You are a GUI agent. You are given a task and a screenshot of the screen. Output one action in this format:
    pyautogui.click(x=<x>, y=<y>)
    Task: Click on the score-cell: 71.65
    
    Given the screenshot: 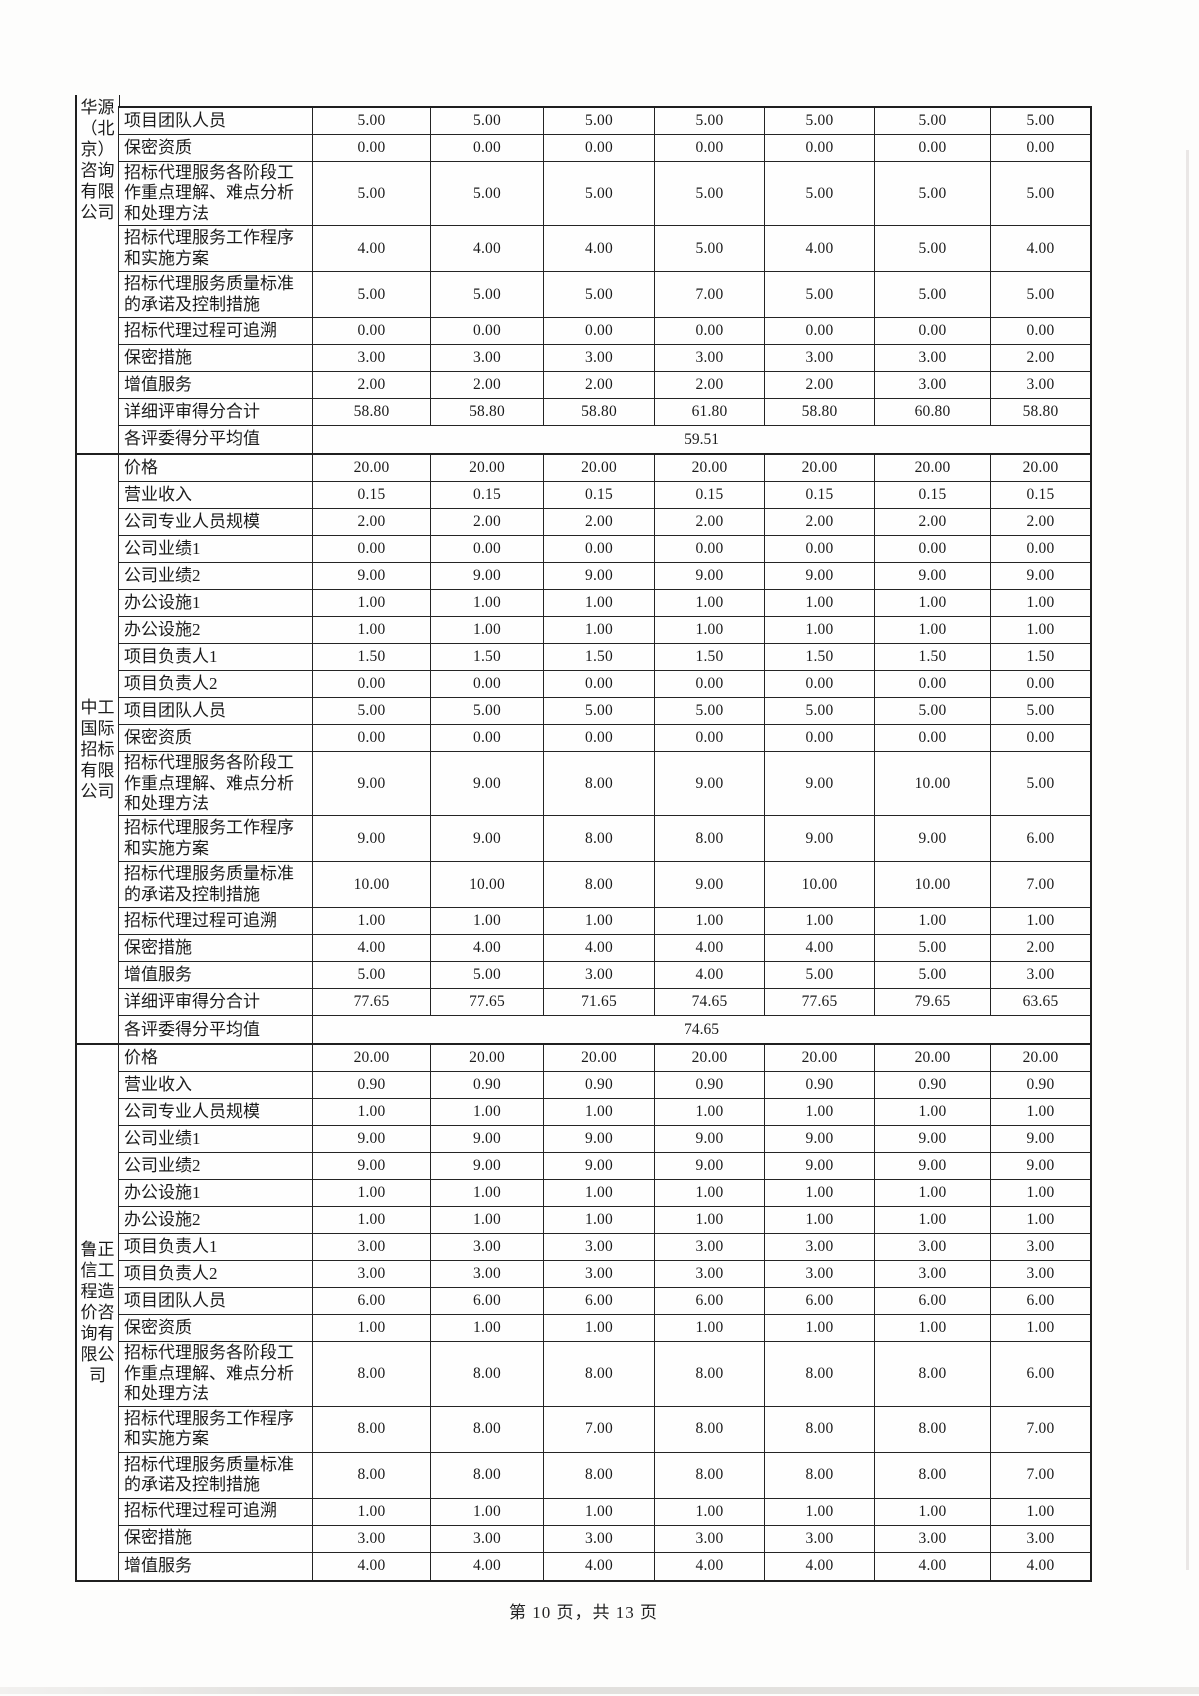 What is the action you would take?
    pyautogui.click(x=599, y=1002)
    